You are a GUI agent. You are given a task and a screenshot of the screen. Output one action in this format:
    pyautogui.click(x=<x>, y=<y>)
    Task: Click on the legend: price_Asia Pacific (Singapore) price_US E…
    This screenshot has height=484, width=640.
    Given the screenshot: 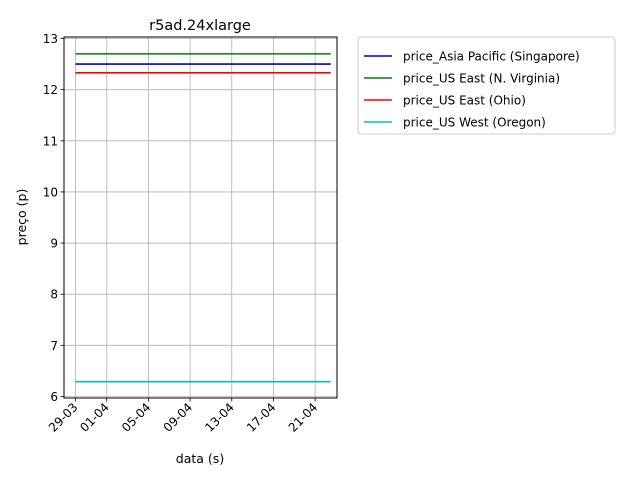 What is the action you would take?
    pyautogui.click(x=486, y=85)
    